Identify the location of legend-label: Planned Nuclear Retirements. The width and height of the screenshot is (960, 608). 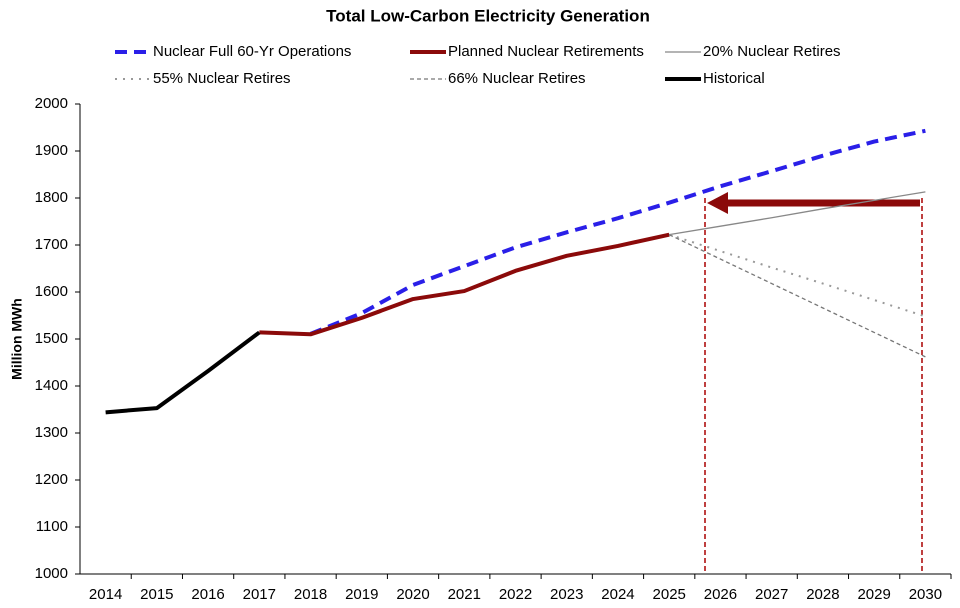
(546, 51).